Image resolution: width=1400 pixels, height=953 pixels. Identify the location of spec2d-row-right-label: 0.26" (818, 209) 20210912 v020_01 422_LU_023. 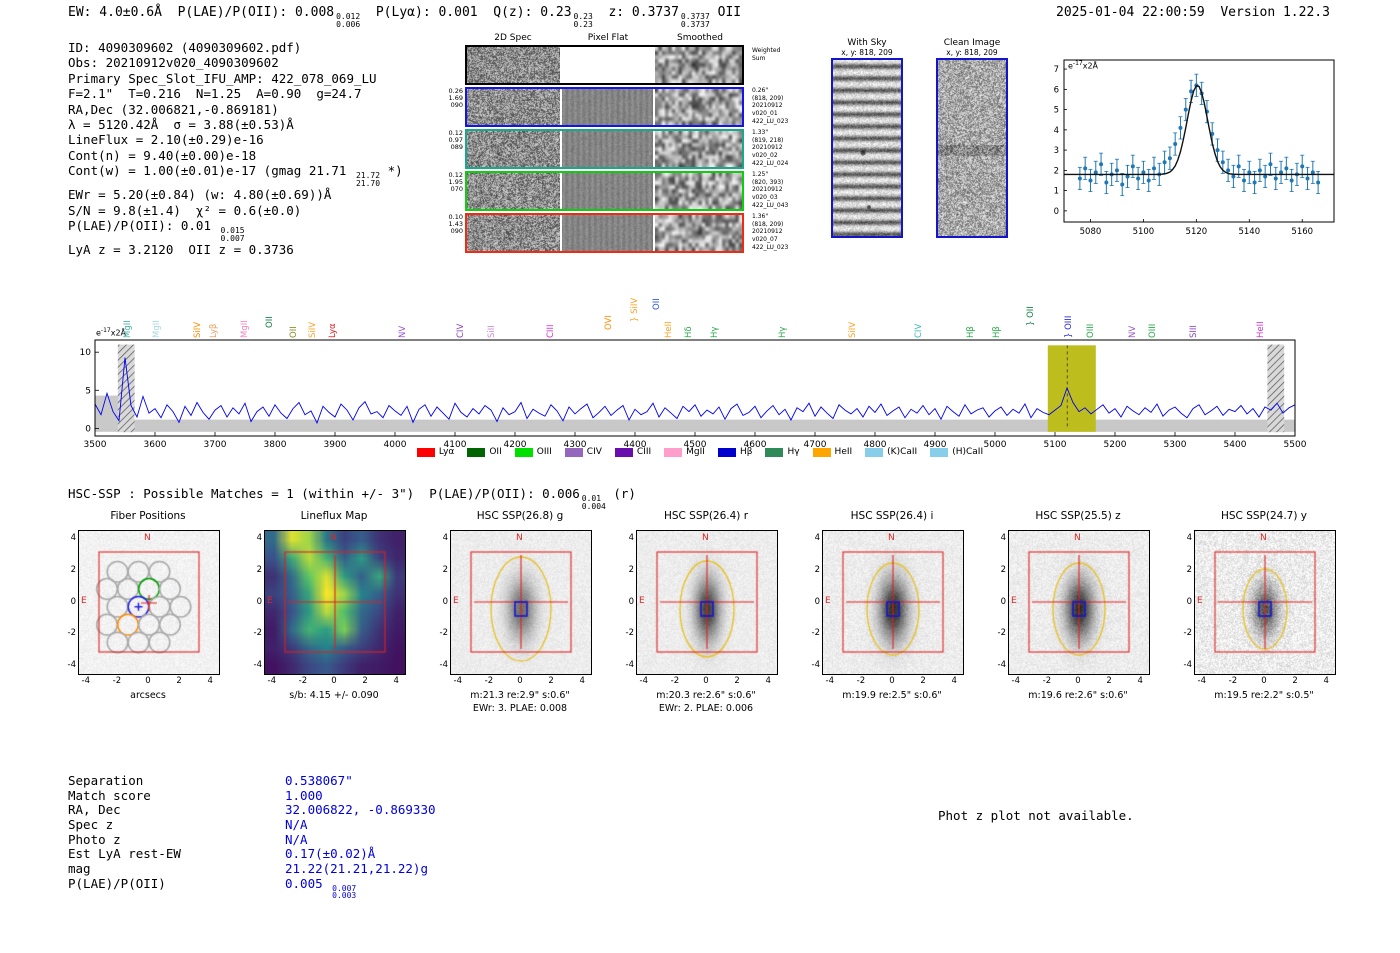
(770, 106).